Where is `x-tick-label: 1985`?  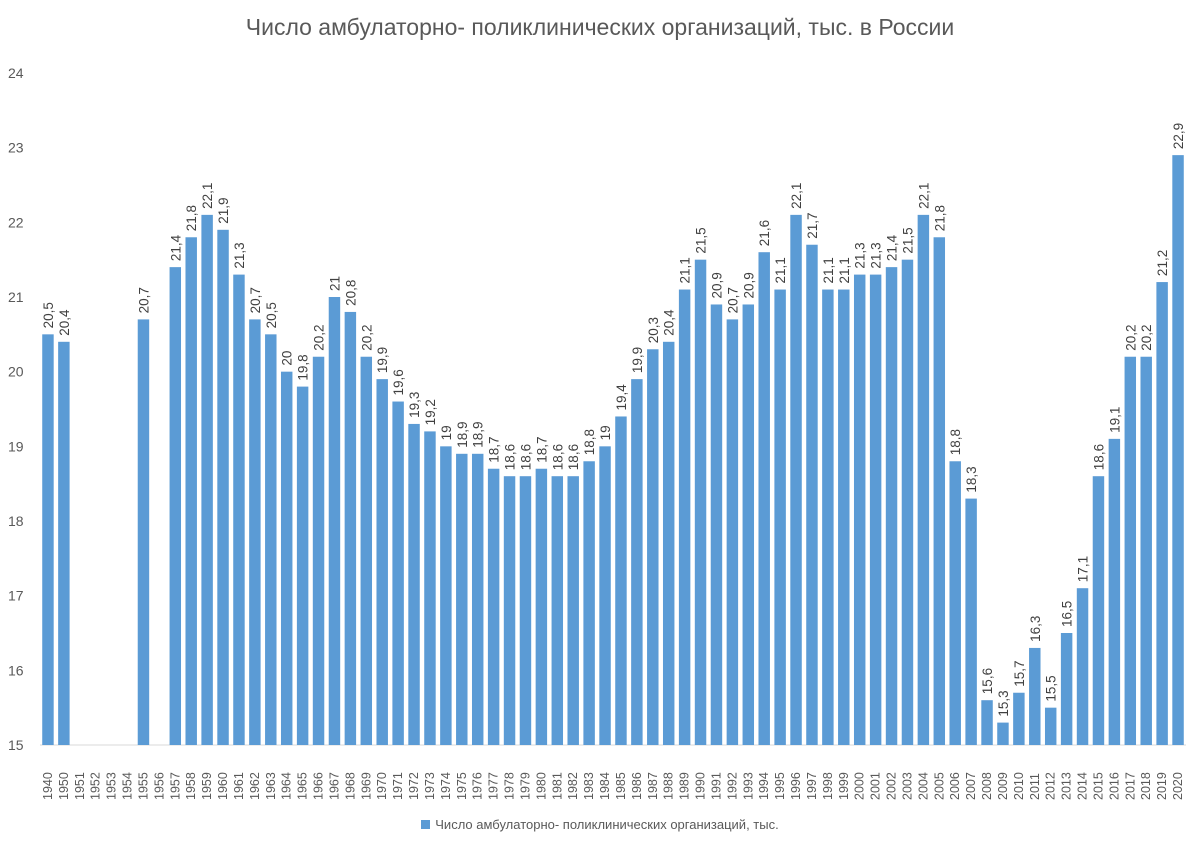
x-tick-label: 1985 is located at coordinates (621, 786).